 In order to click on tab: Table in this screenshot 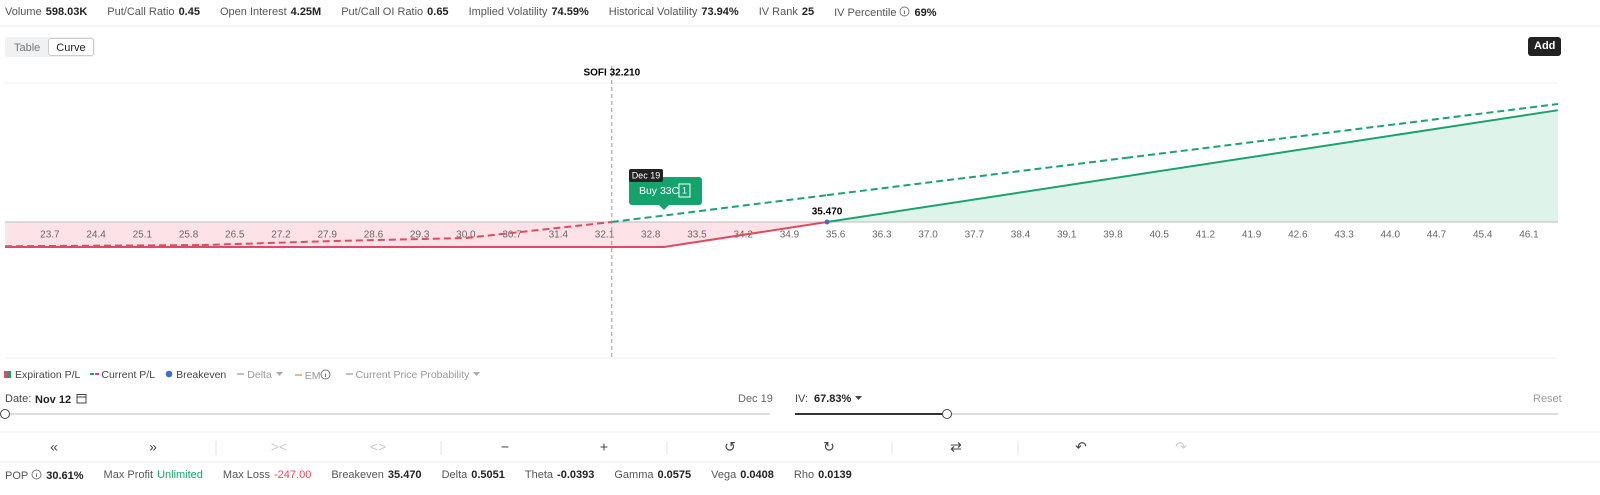, I will do `click(27, 48)`.